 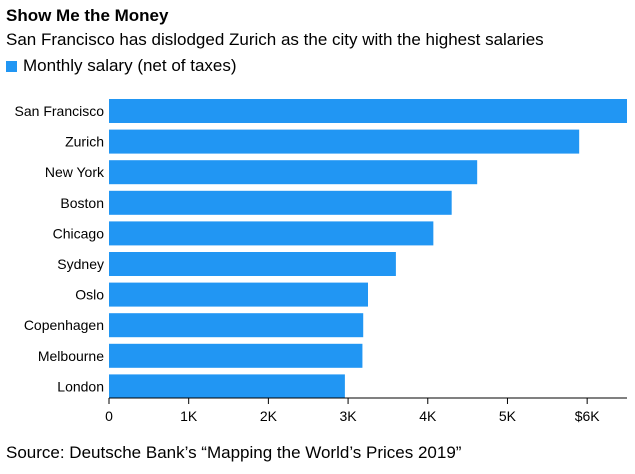 What do you see at coordinates (236, 325) in the screenshot?
I see `bar-copenhagen` at bounding box center [236, 325].